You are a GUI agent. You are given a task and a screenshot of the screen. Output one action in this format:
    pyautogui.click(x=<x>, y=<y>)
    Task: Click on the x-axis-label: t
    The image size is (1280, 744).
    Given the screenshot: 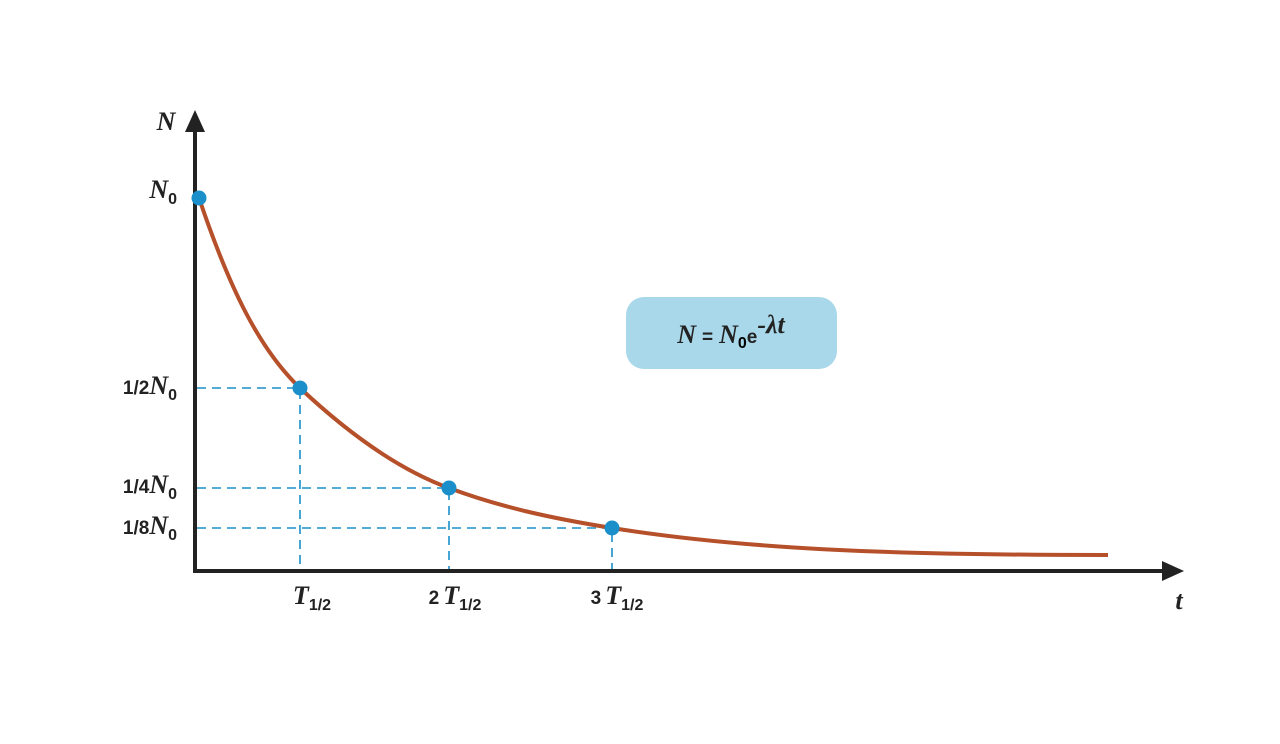 What is the action you would take?
    pyautogui.click(x=1179, y=600)
    